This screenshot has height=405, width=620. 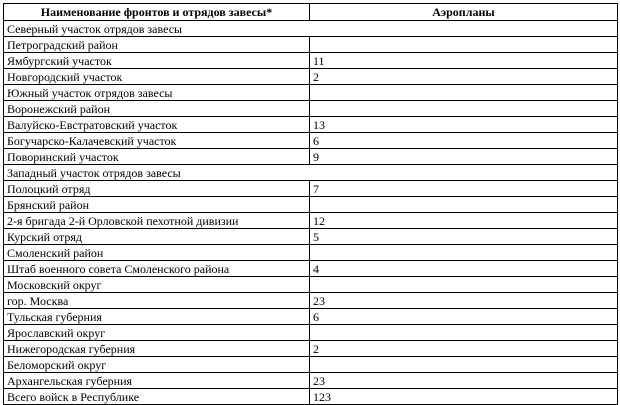 I want to click on unit-name-cell: Брянский район, so click(x=156, y=204).